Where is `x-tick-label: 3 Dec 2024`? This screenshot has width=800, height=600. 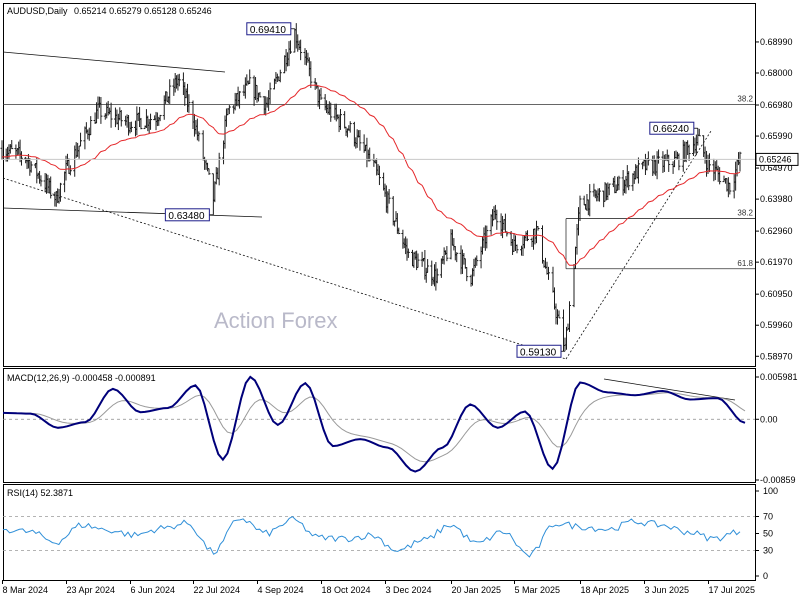
x-tick-label: 3 Dec 2024 is located at coordinates (409, 590).